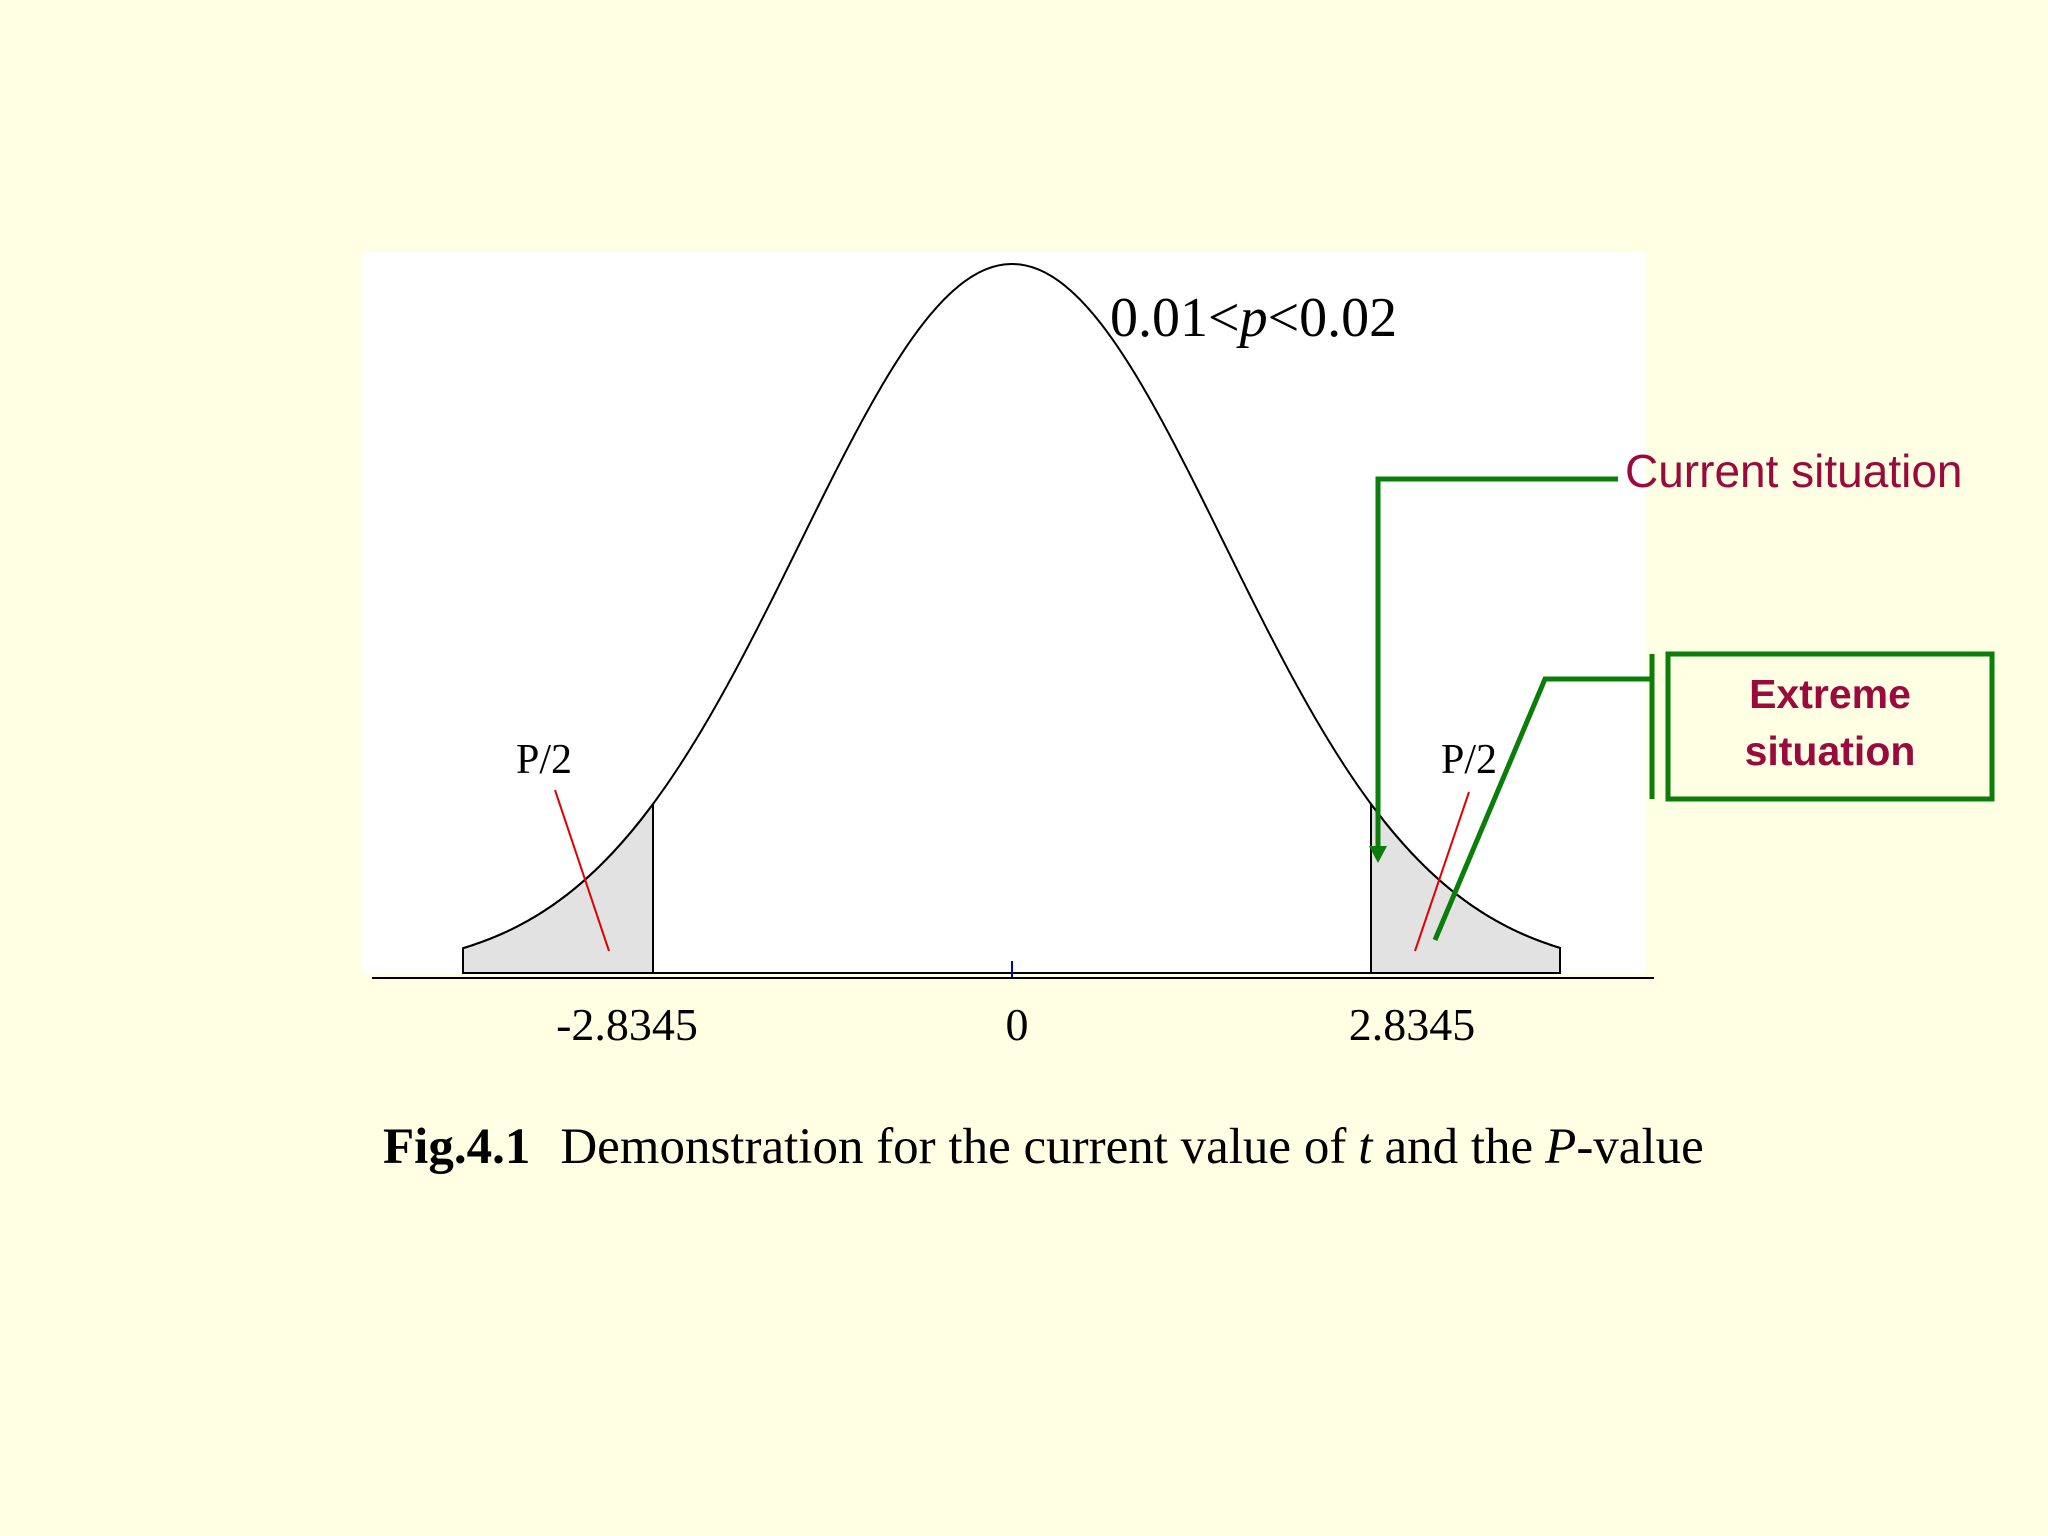  Describe the element at coordinates (582, 870) in the screenshot. I see `left-p2-pointer` at that location.